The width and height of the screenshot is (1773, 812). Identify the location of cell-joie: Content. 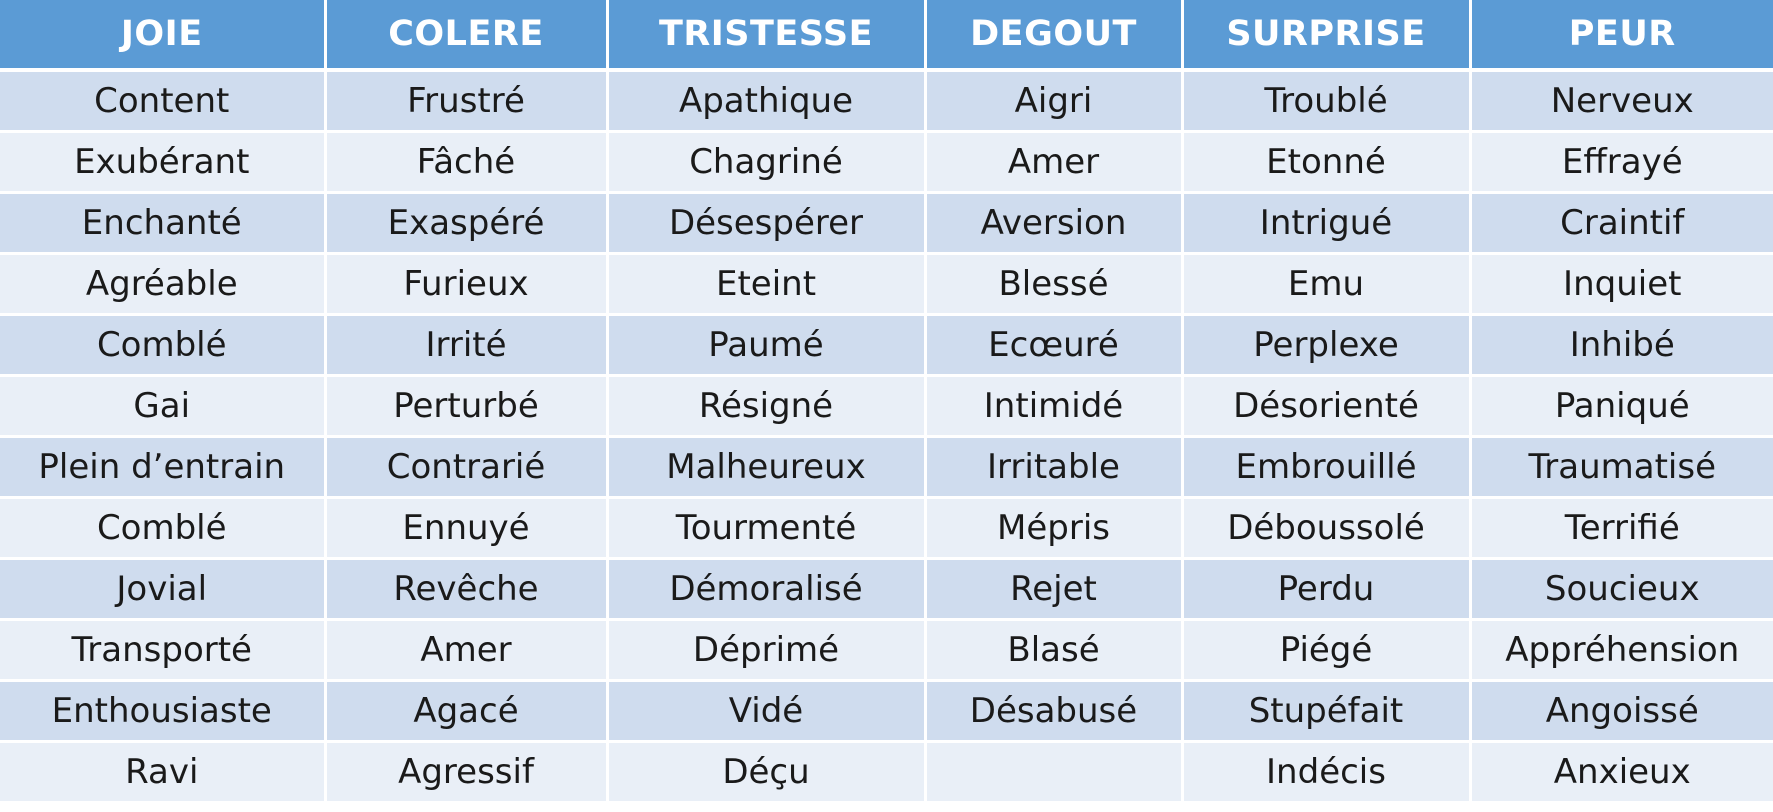
(163, 101).